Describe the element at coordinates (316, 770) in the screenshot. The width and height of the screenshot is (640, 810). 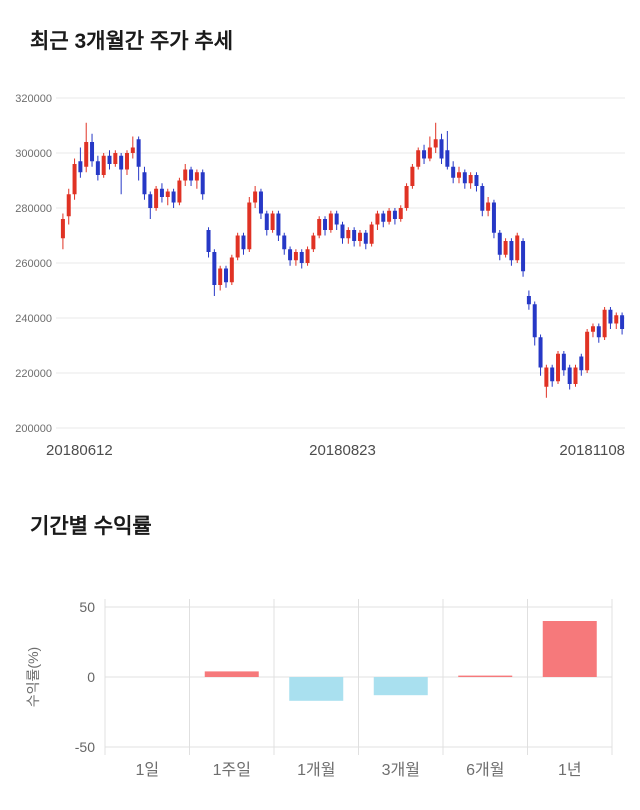
I see `x-tick-label: 1개월` at that location.